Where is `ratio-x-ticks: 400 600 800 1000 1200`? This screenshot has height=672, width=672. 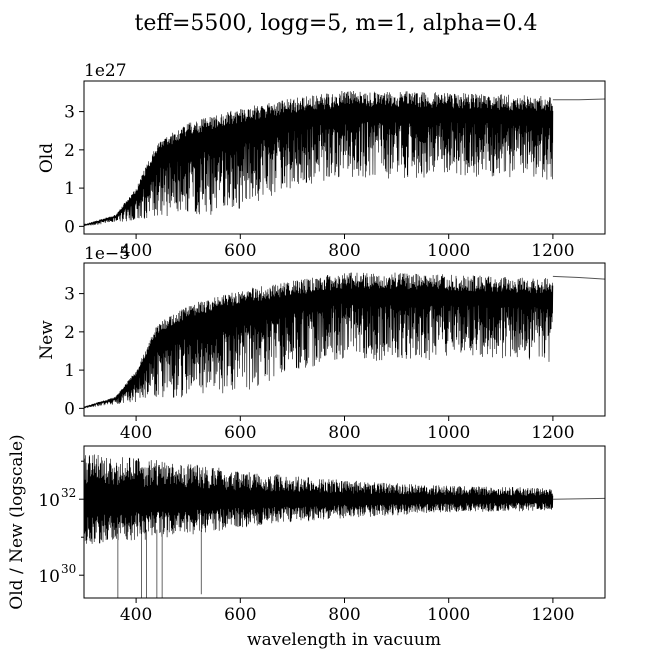
ratio-x-ticks: 400 600 800 1000 1200 is located at coordinates (347, 611).